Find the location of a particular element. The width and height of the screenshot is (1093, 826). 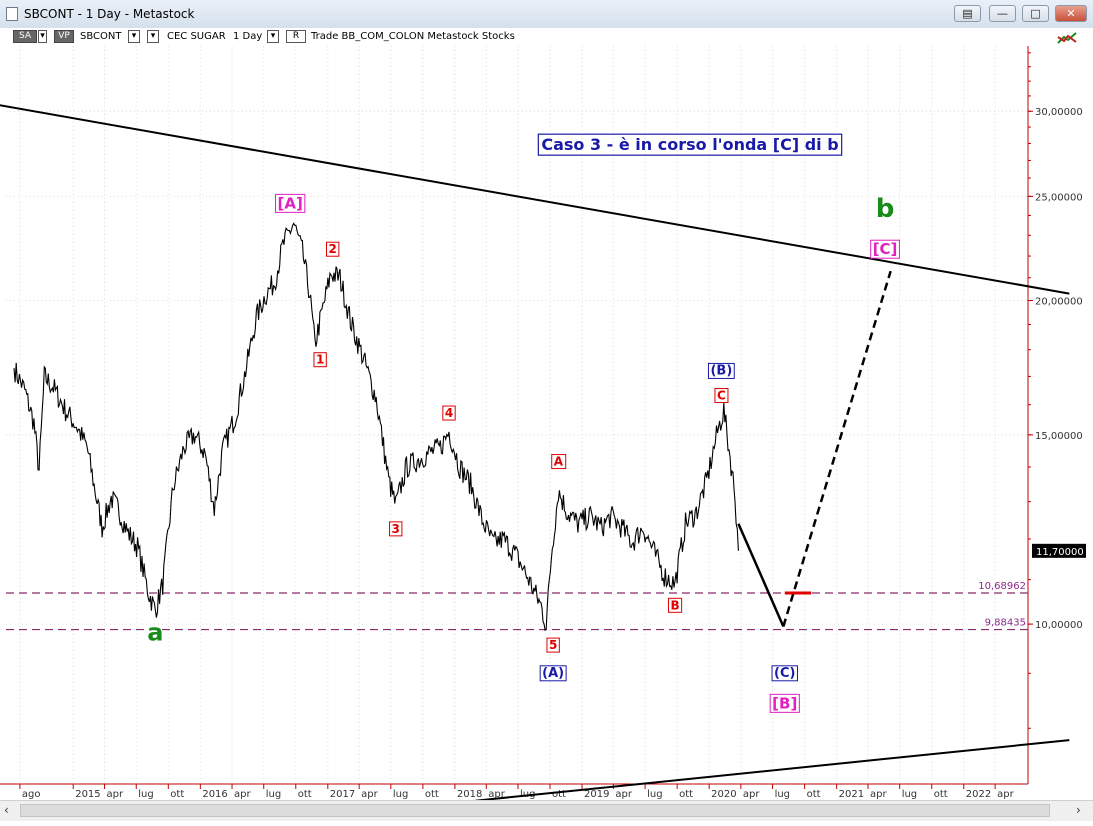

vp-button: VP is located at coordinates (64, 36).